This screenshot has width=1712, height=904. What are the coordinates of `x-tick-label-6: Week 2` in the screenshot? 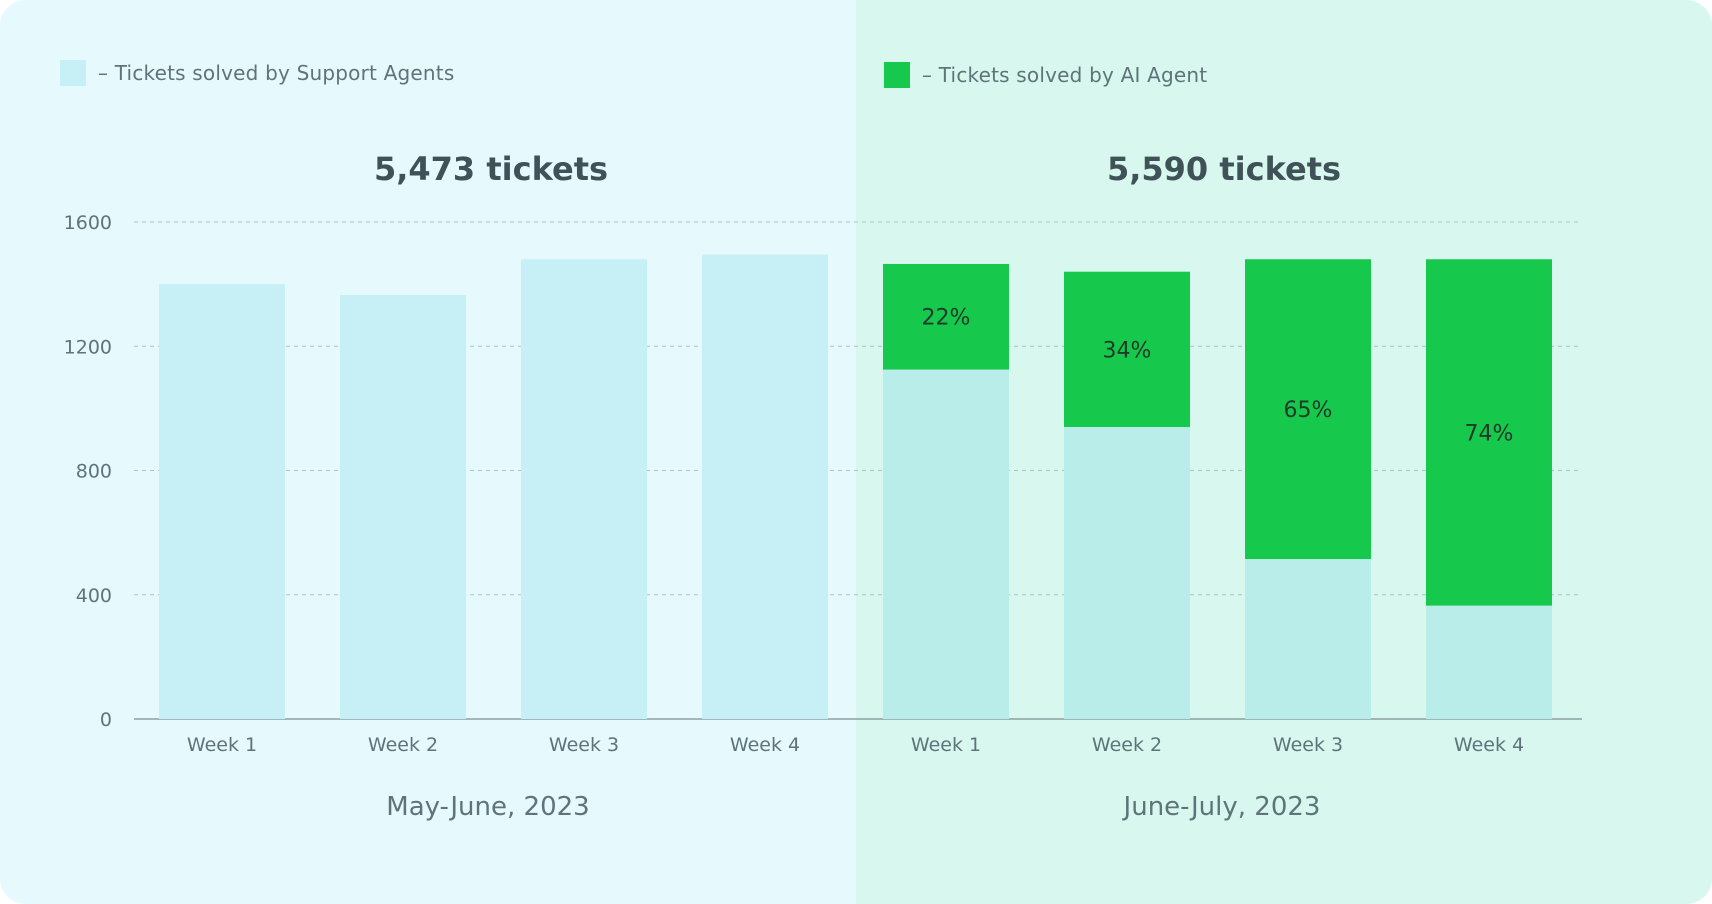 It's located at (1127, 745).